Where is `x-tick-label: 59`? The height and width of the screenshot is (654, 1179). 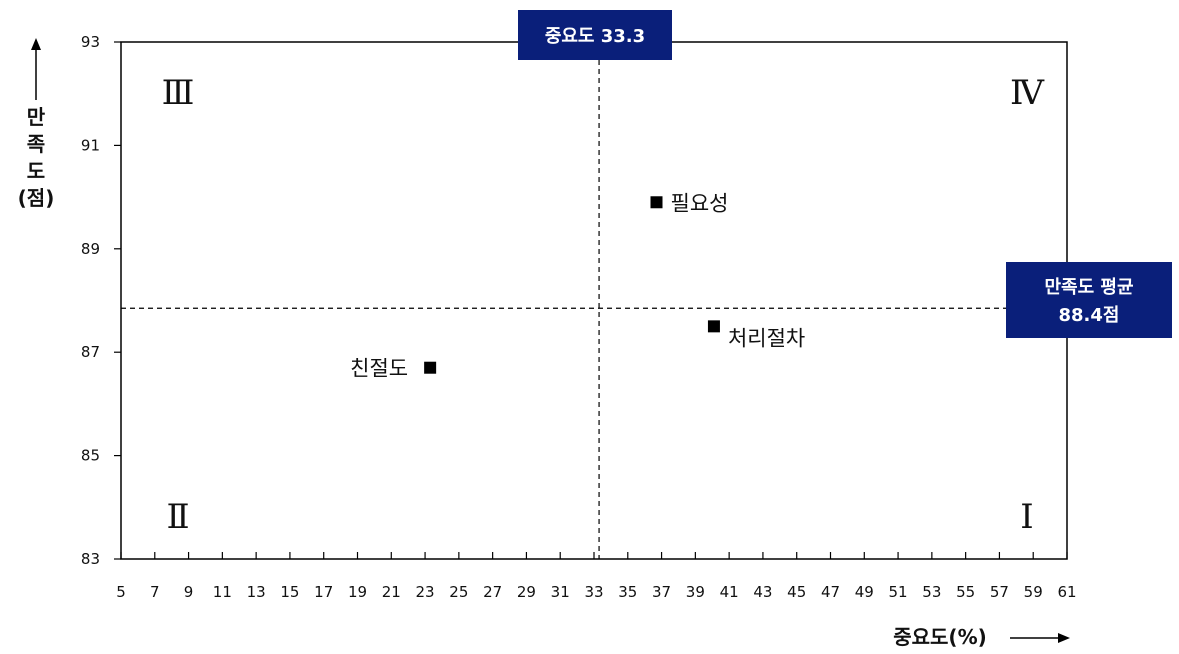 x-tick-label: 59 is located at coordinates (1033, 592).